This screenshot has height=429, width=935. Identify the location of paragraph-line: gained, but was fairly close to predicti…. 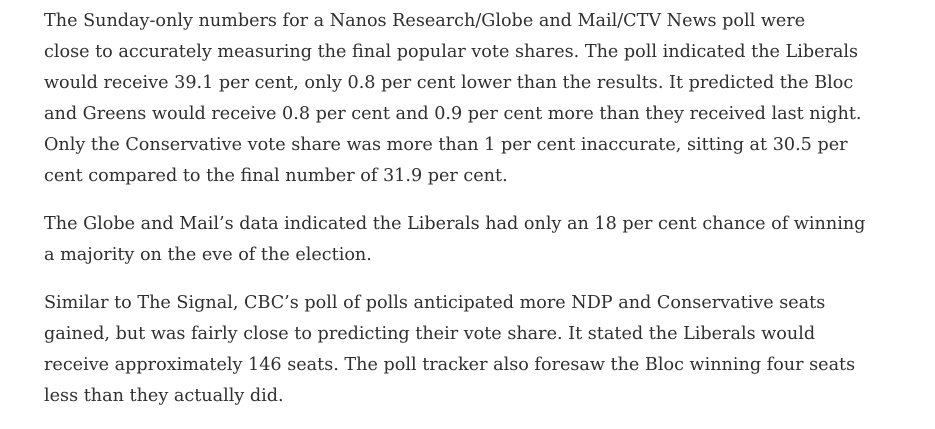
(430, 334).